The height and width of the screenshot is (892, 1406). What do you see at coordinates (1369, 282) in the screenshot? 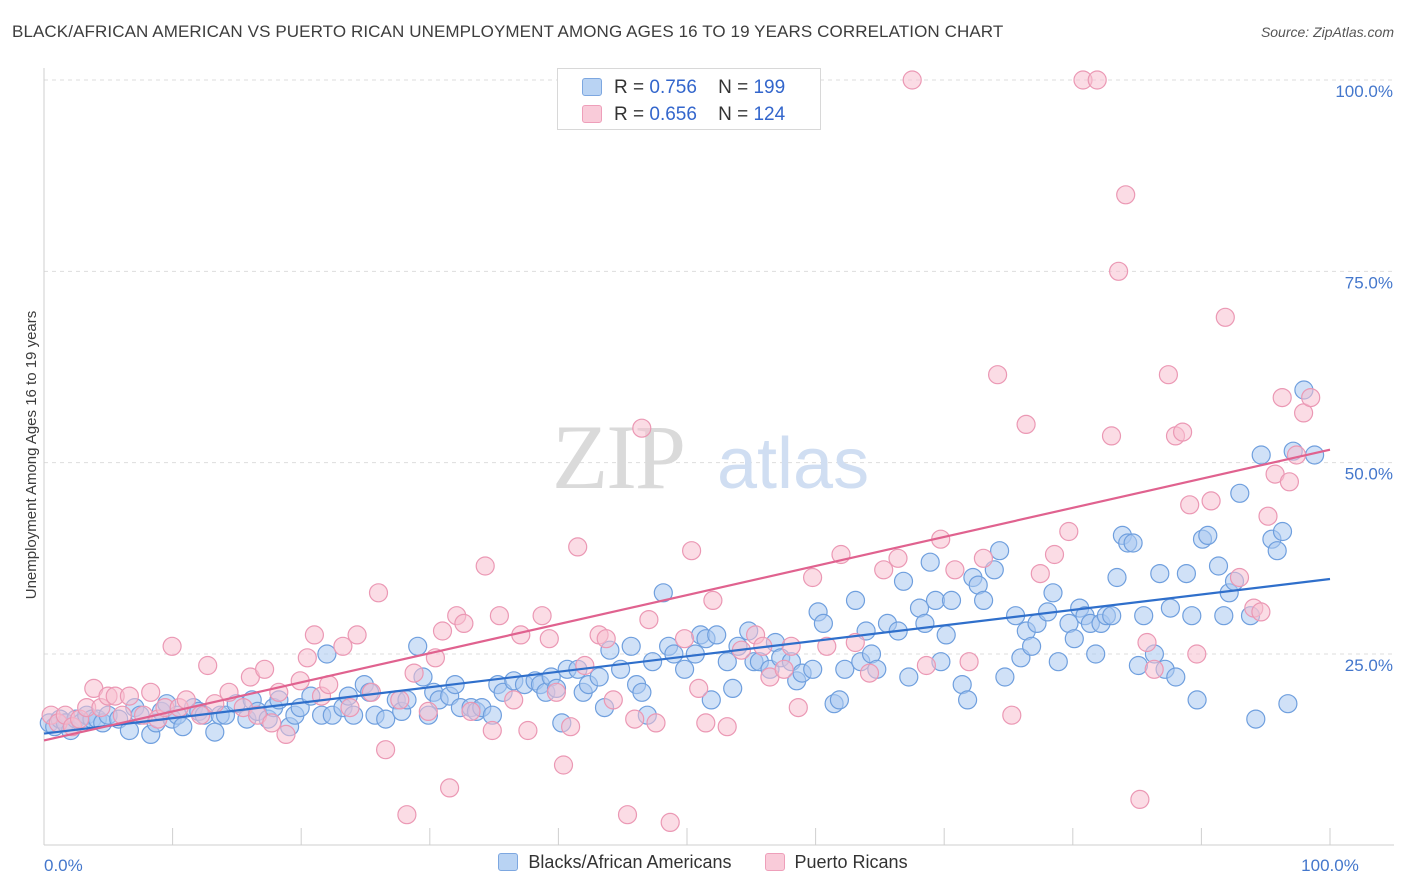
I see `y-tick-label: 75.0%` at bounding box center [1369, 282].